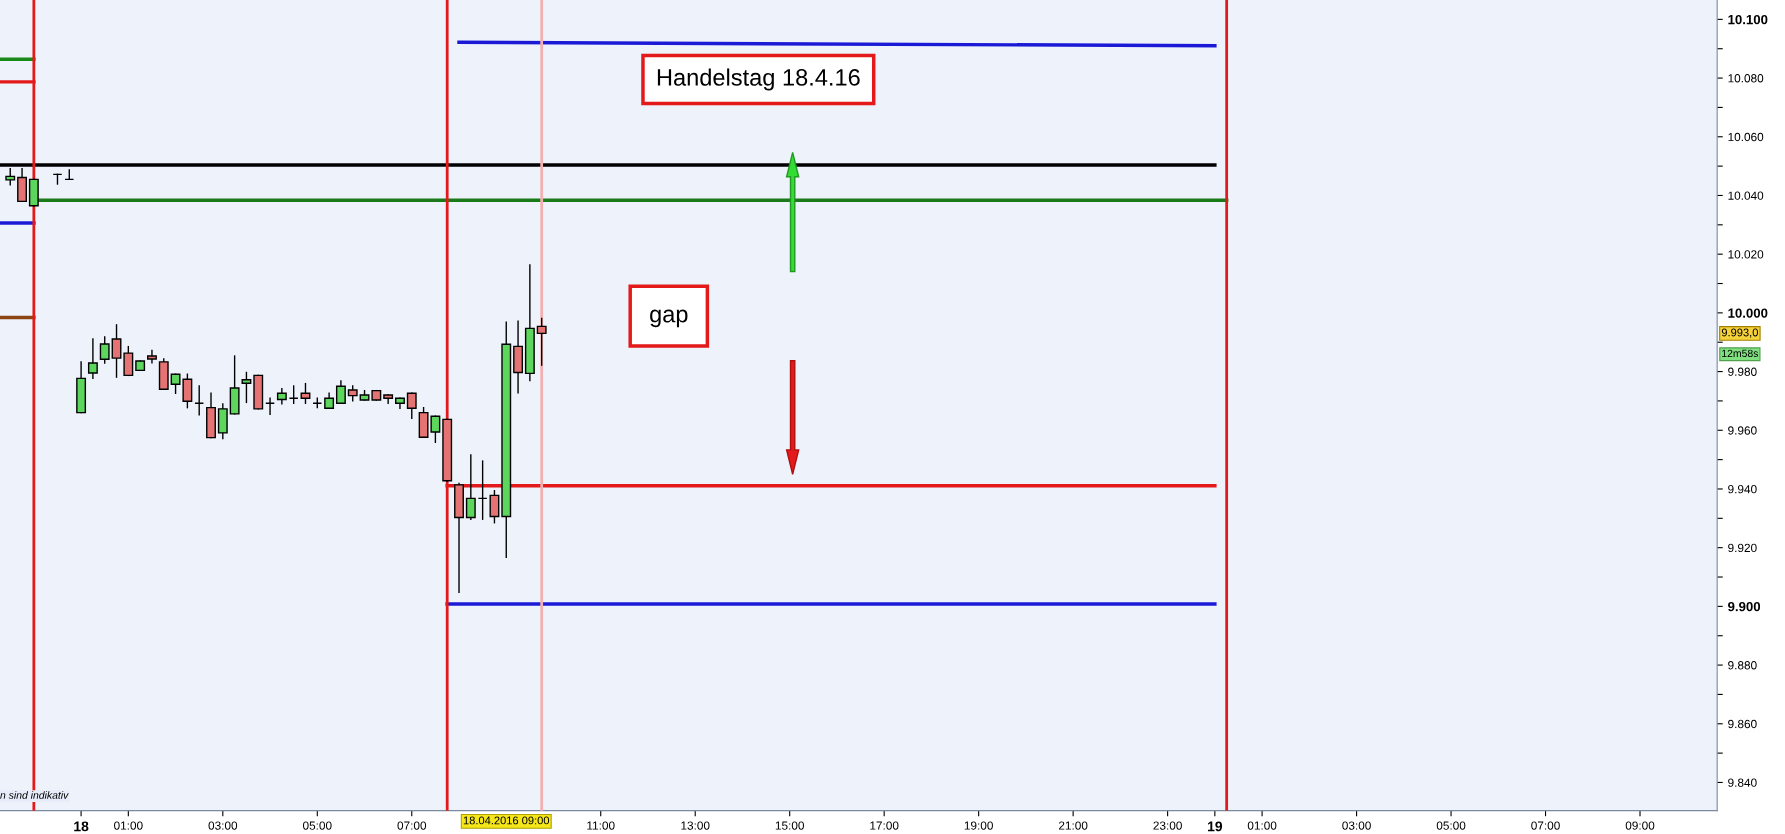 Image resolution: width=1785 pixels, height=834 pixels. I want to click on y-tick-label: 9.980, so click(1742, 371).